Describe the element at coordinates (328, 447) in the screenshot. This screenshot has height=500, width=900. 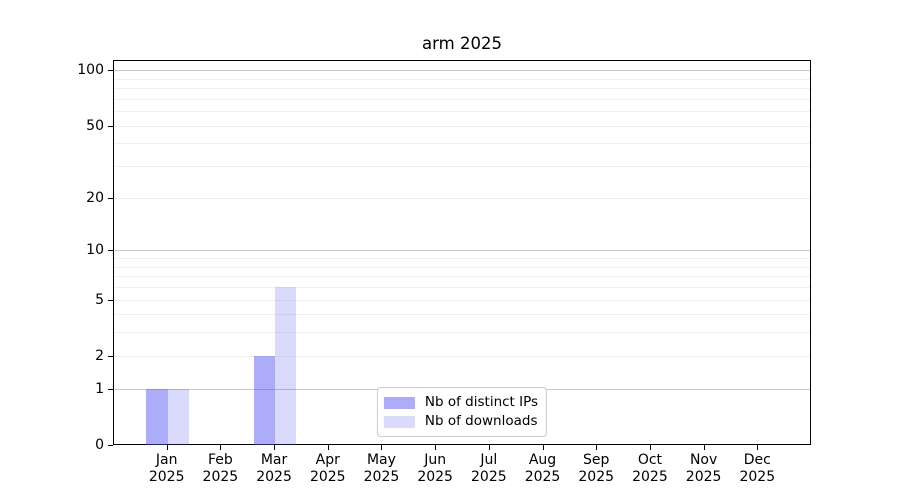
I see `x-tick-apr` at that location.